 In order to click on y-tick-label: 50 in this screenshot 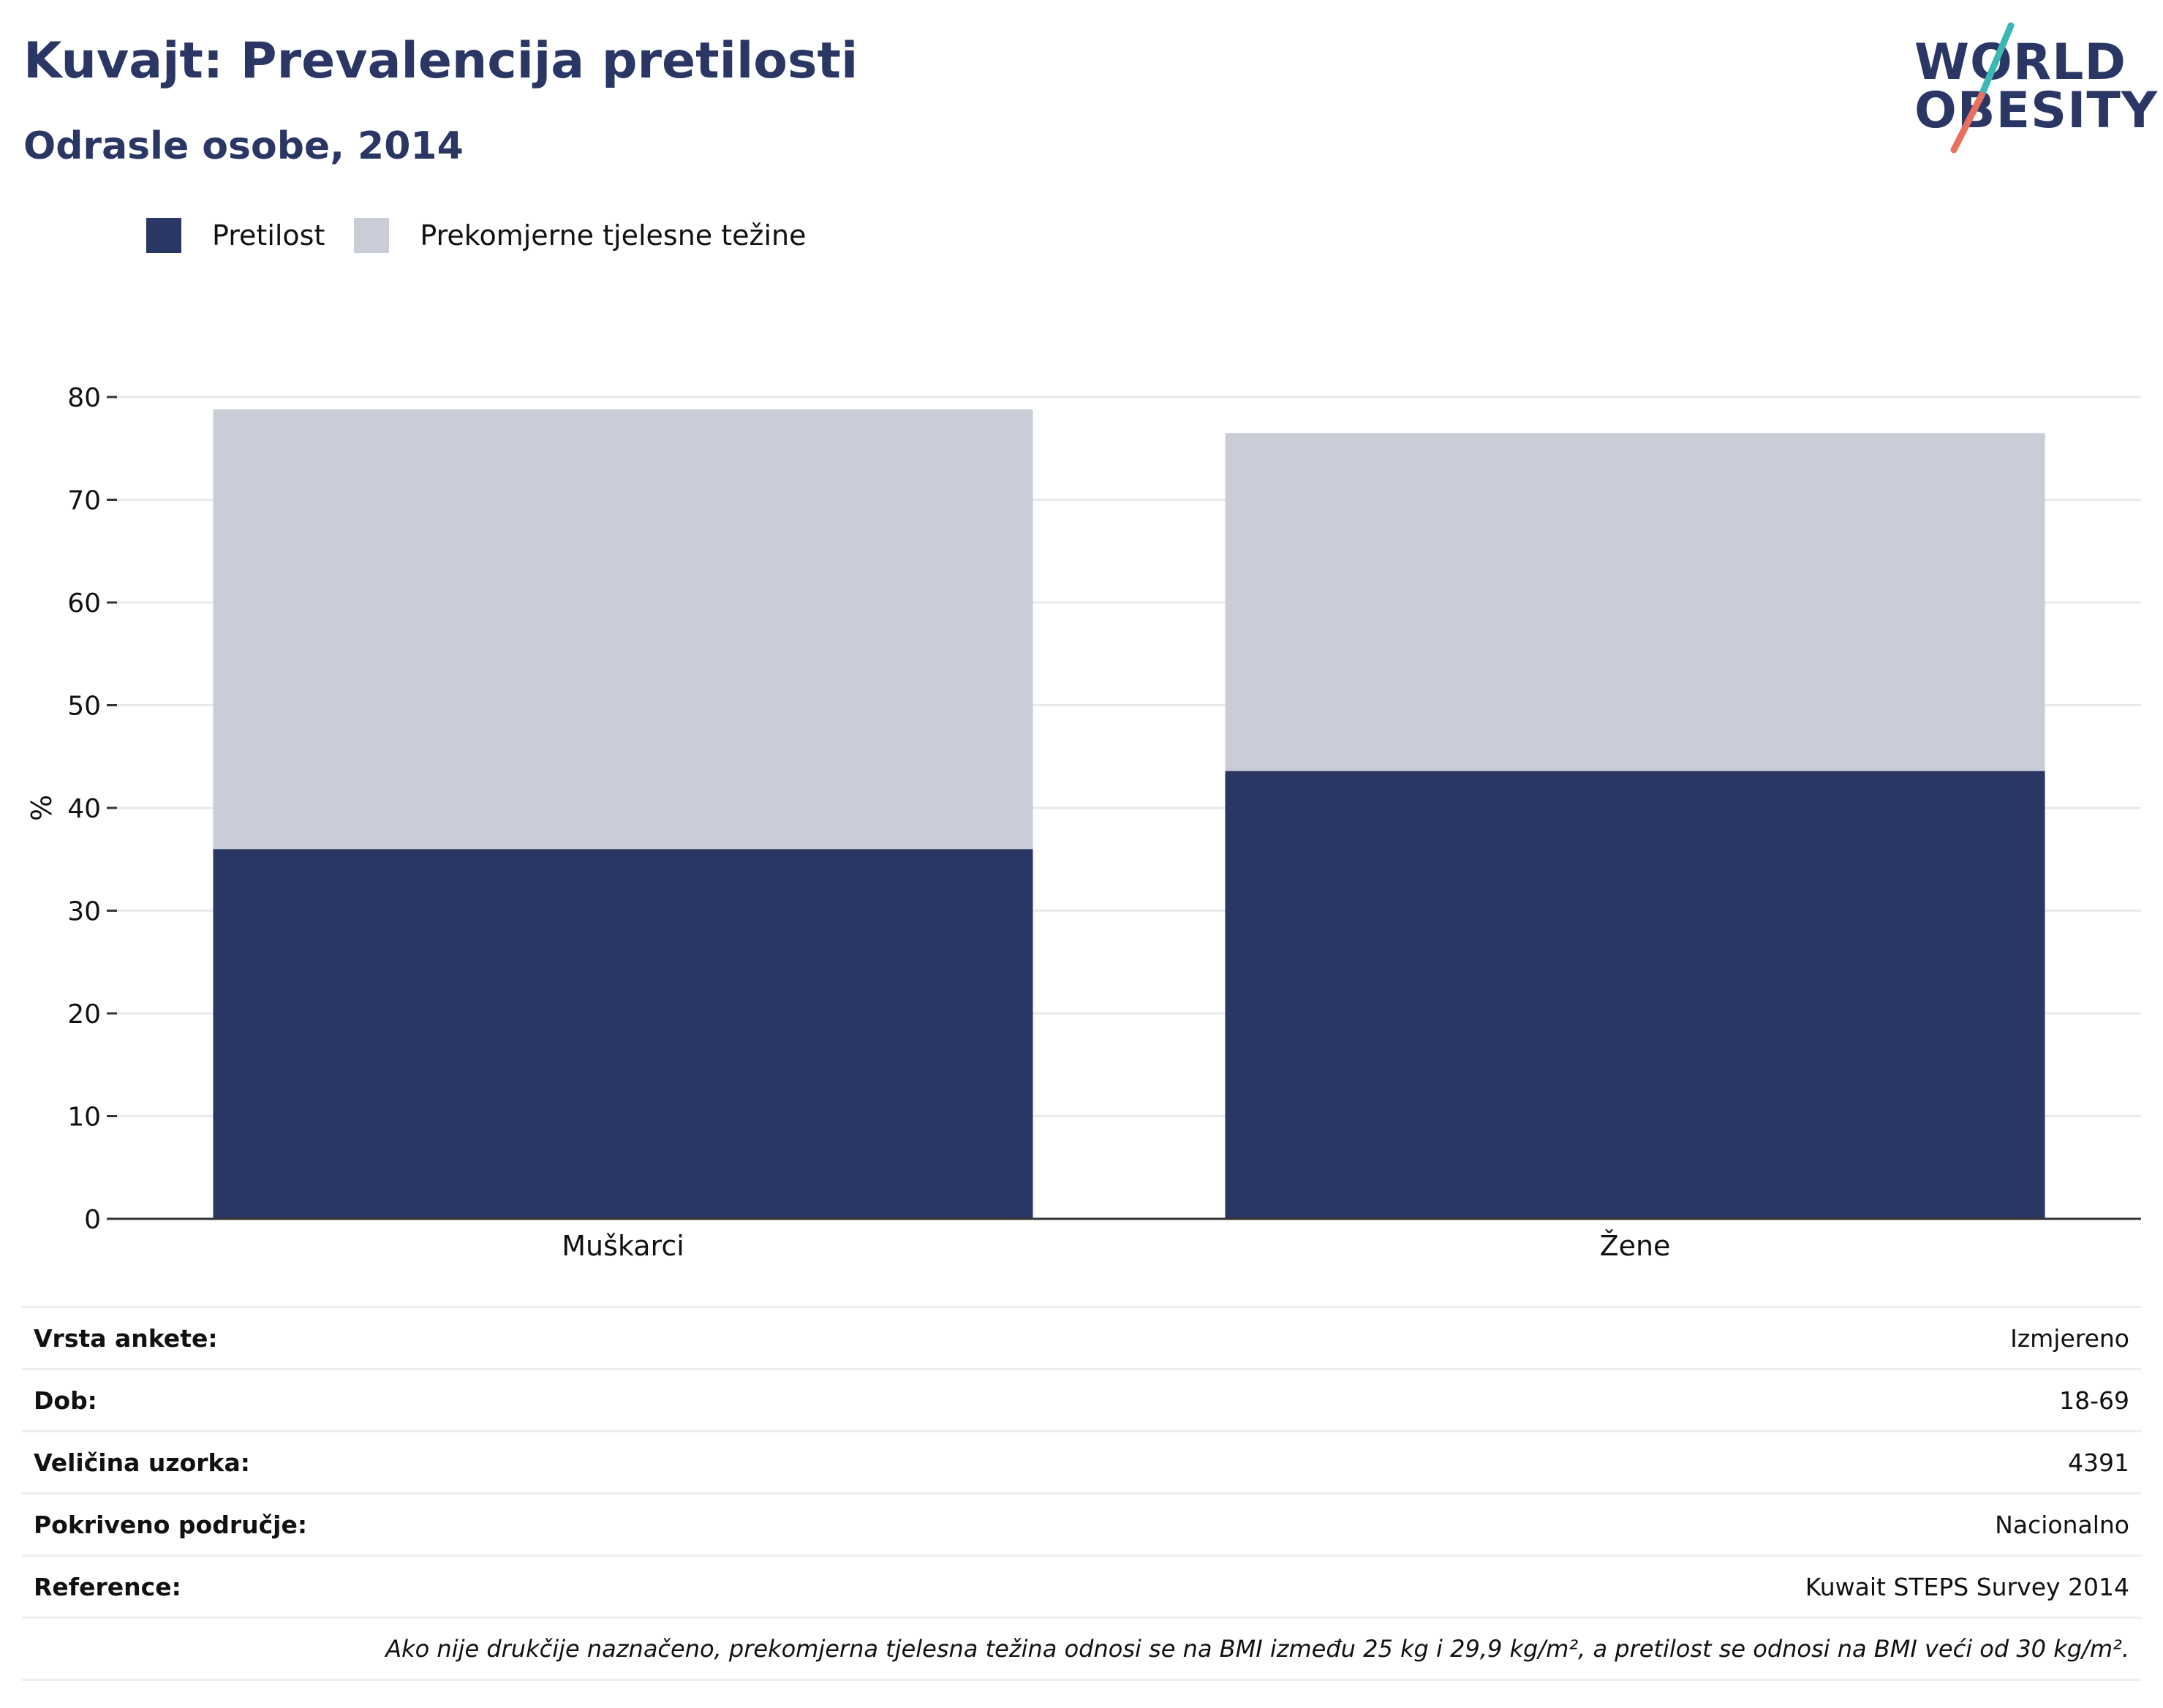, I will do `click(84, 707)`.